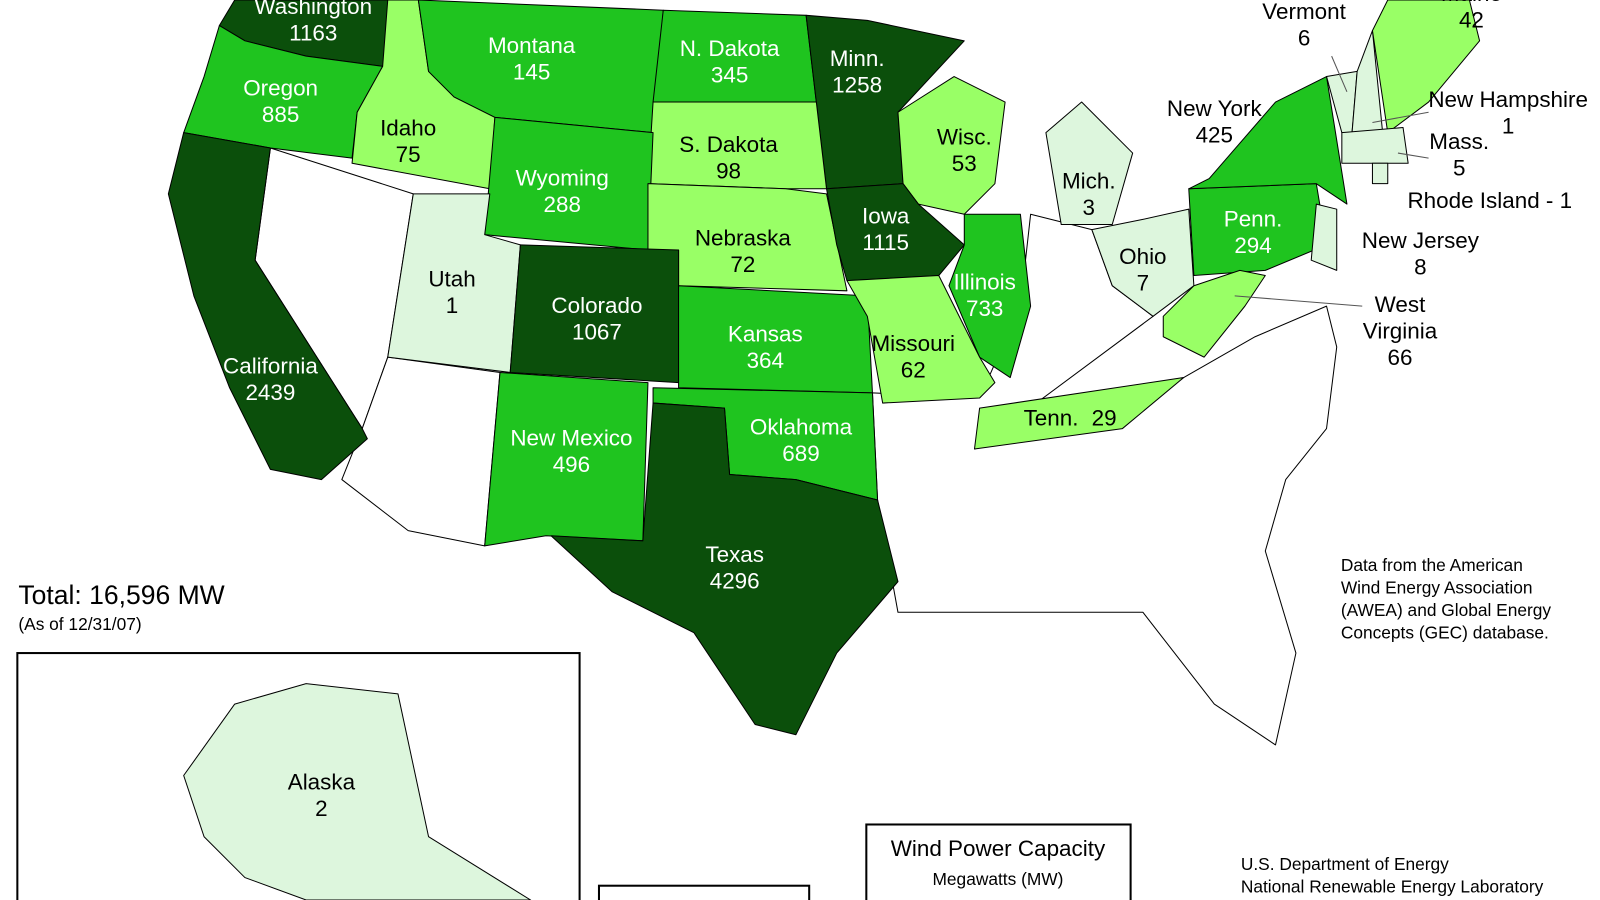 This screenshot has height=900, width=1600. I want to click on state-name: Mass., so click(1459, 141).